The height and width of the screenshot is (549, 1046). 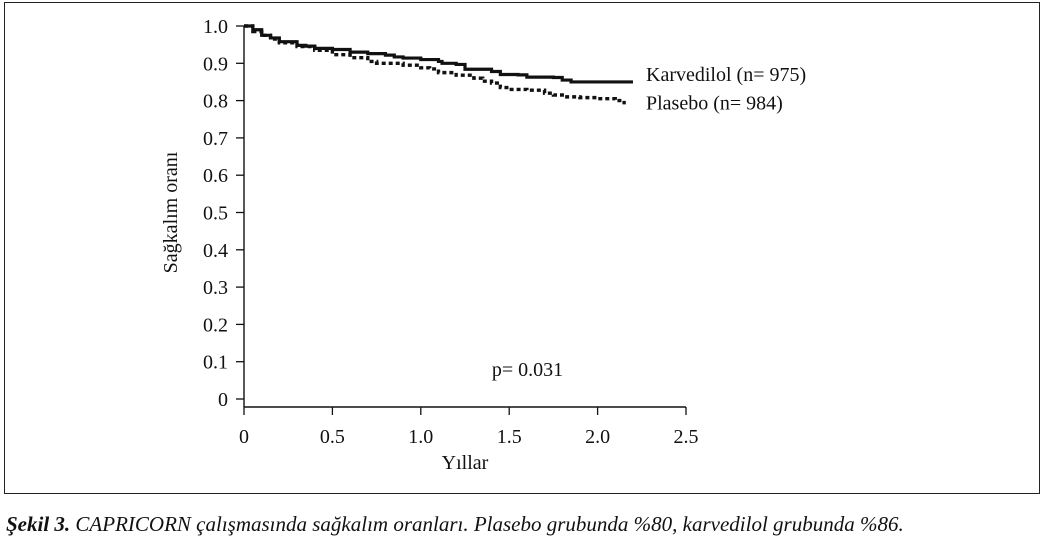 I want to click on y-axis-title: Sağkalım oranı, so click(x=171, y=212).